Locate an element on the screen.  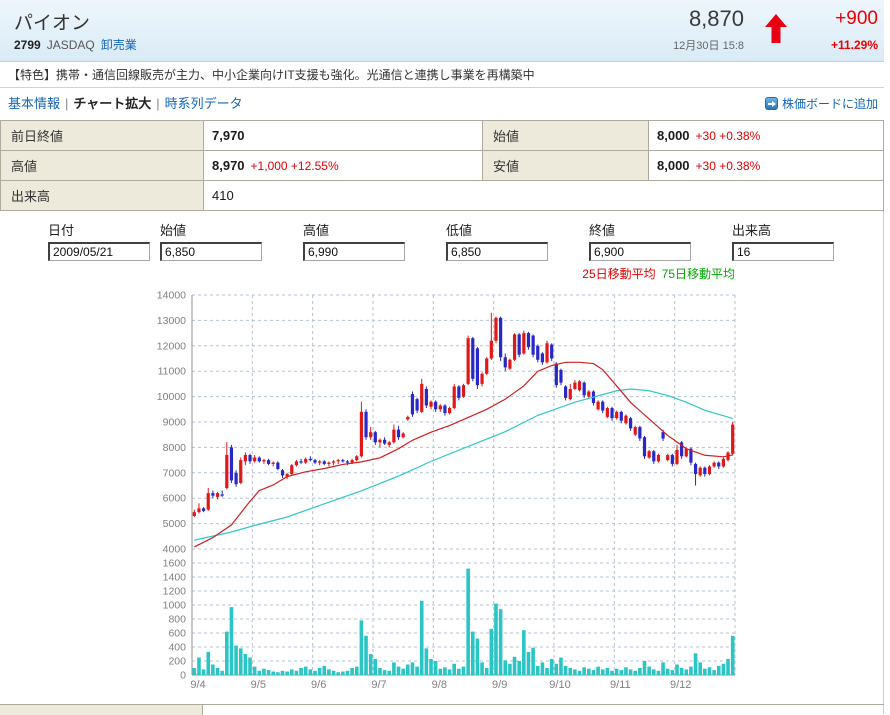
table-row: 前日終値 7,970 始値 8,000 +30 +0.38% is located at coordinates (442, 135).